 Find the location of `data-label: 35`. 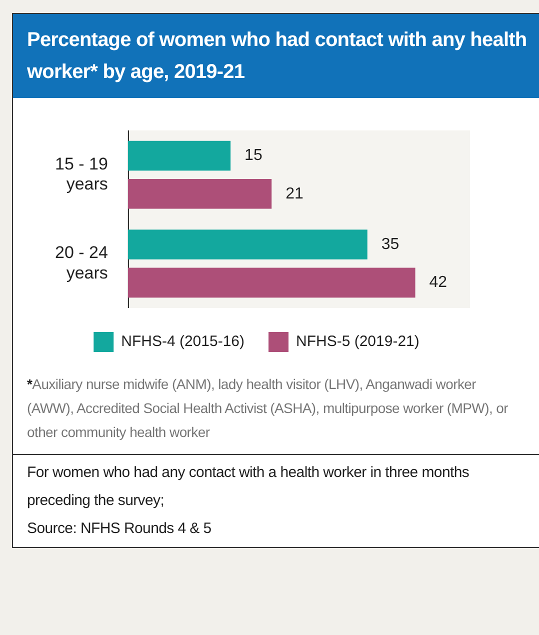

data-label: 35 is located at coordinates (390, 244).